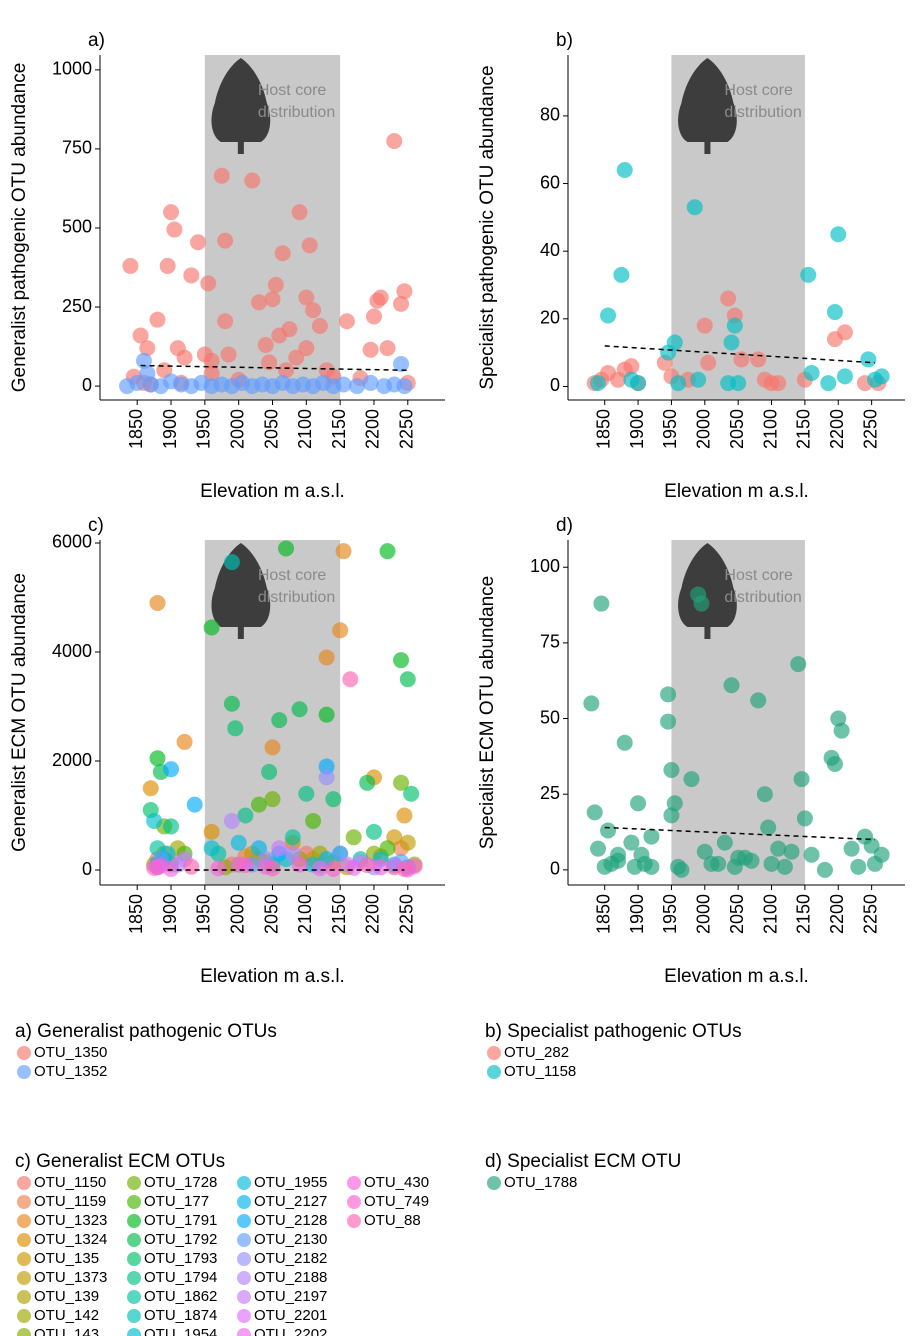  What do you see at coordinates (70, 1052) in the screenshot?
I see `legend-label: OTU_1350` at bounding box center [70, 1052].